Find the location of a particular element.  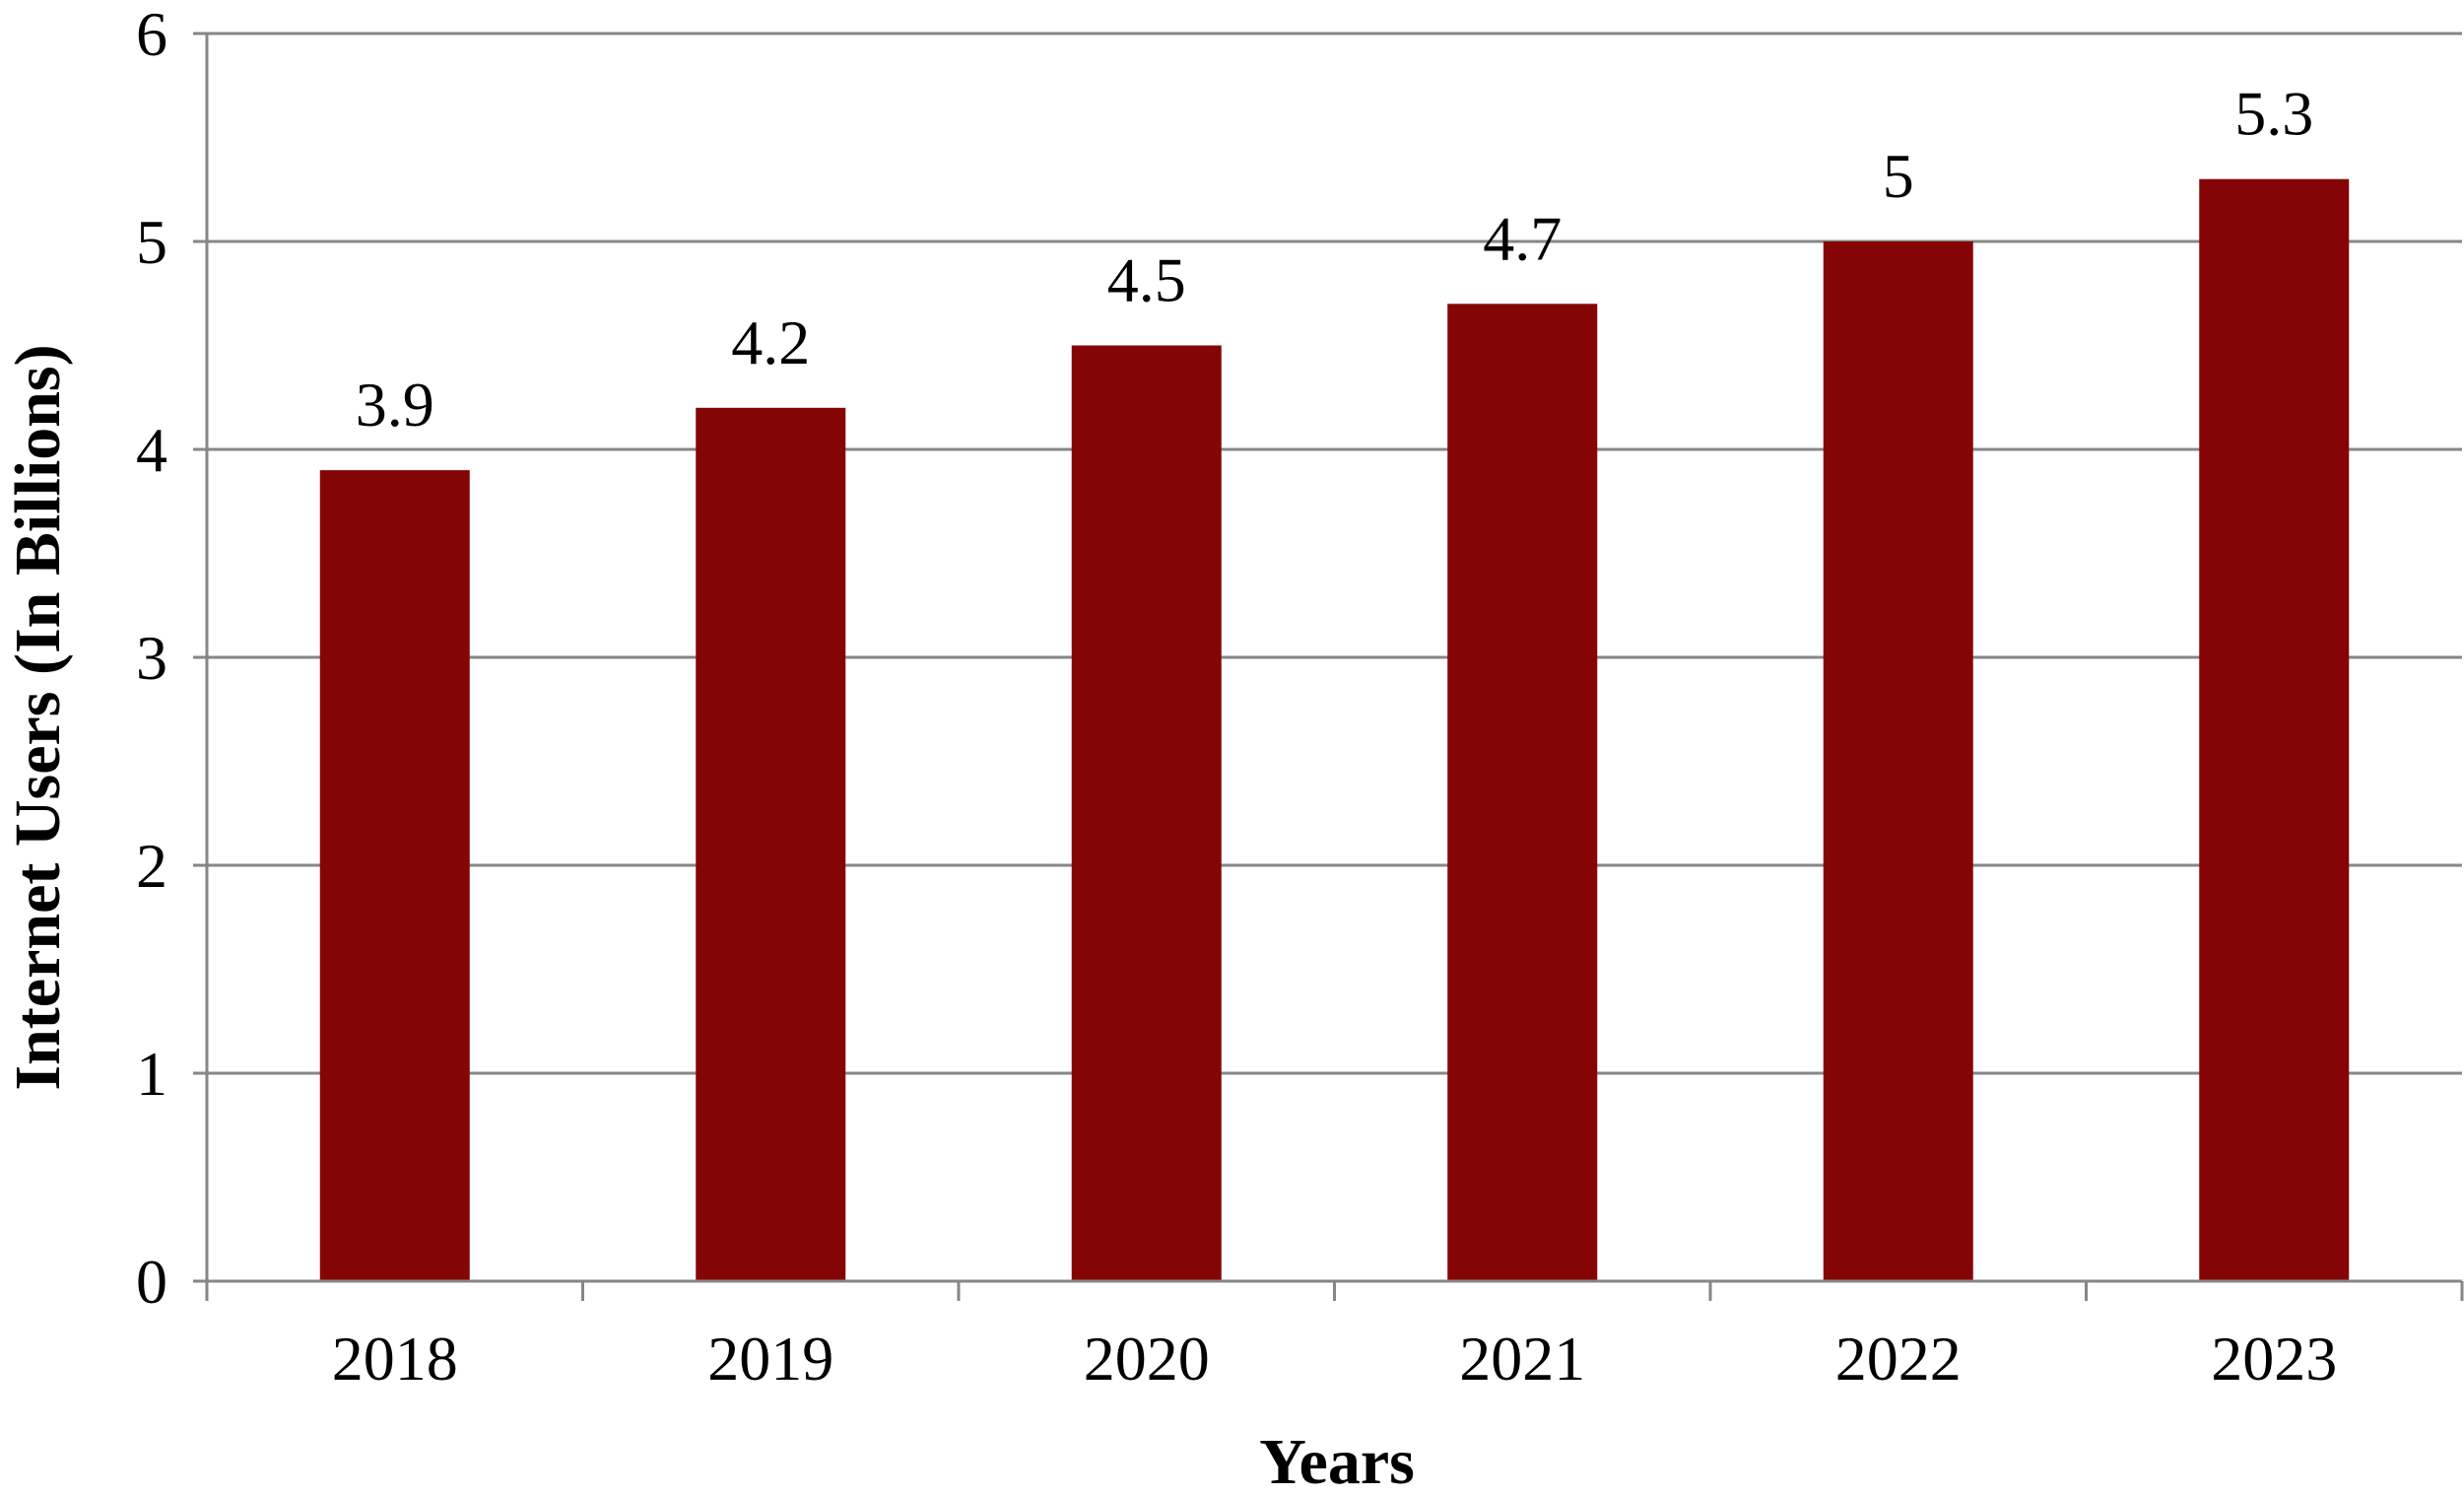

x-axis-title: Years is located at coordinates (1337, 1461).